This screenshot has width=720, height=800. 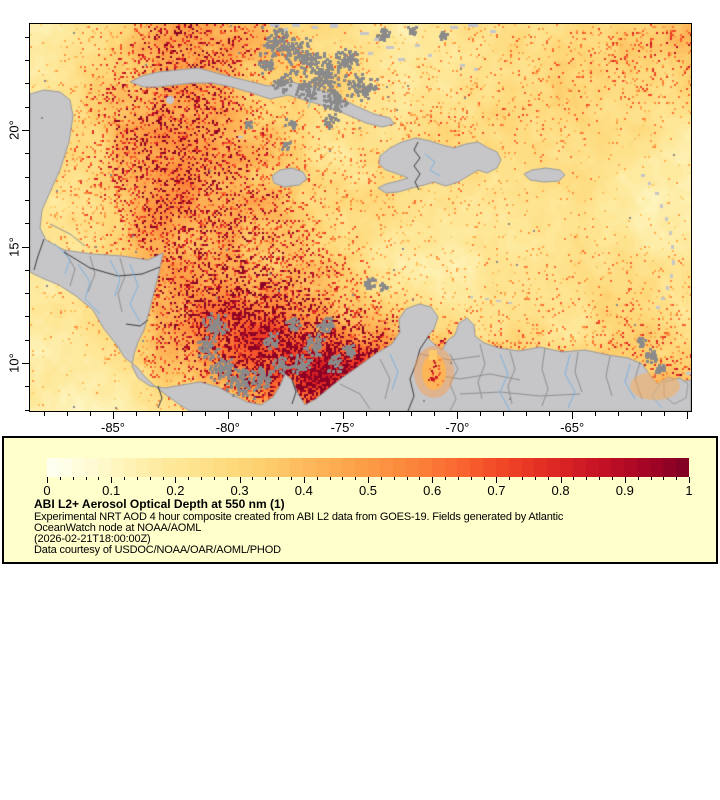 What do you see at coordinates (368, 490) in the screenshot?
I see `colorbar-tick-label: 0.5` at bounding box center [368, 490].